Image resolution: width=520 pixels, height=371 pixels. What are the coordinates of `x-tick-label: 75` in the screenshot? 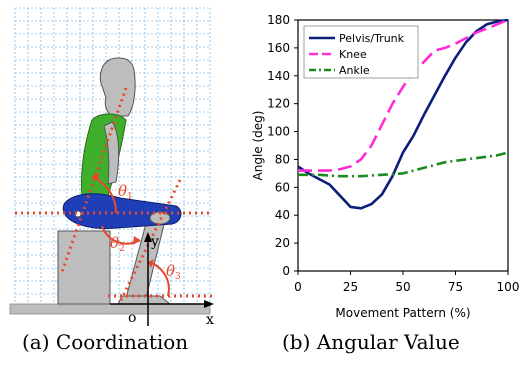 It's located at (455, 287).